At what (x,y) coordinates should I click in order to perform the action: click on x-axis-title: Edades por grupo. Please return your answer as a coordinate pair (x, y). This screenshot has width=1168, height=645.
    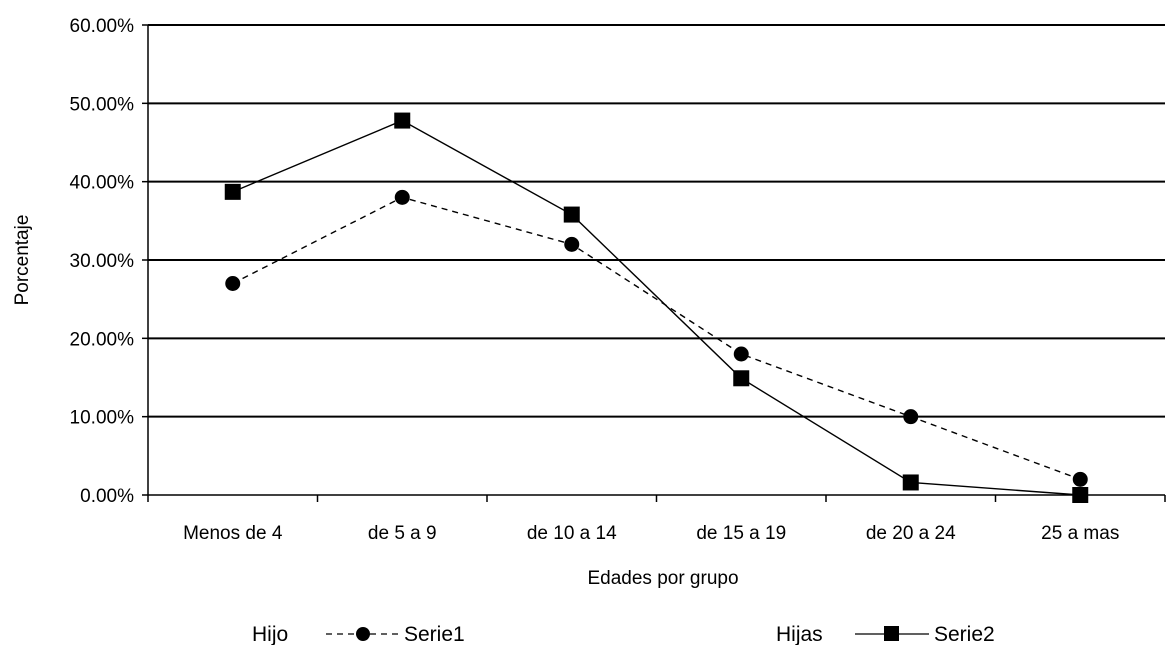
    Looking at the image, I should click on (662, 578).